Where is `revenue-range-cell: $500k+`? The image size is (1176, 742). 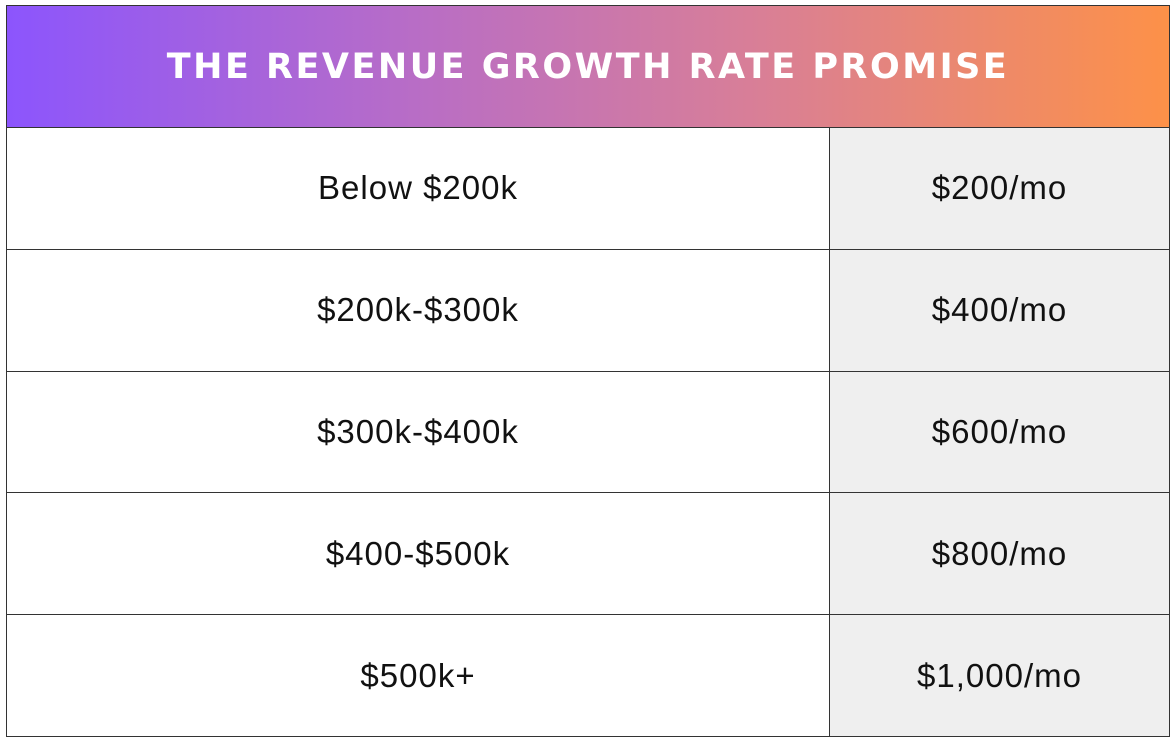
revenue-range-cell: $500k+ is located at coordinates (418, 675).